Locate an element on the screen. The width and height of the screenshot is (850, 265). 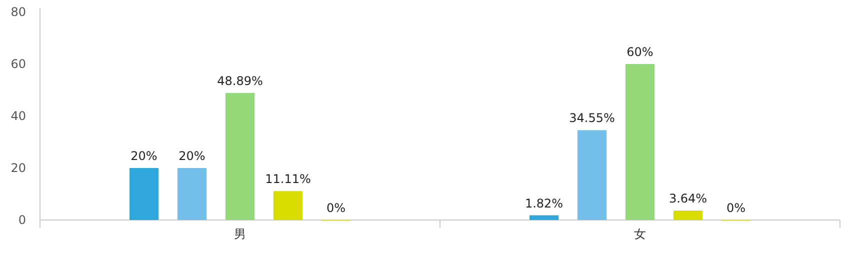
y-tick-label: 80 is located at coordinates (18, 12).